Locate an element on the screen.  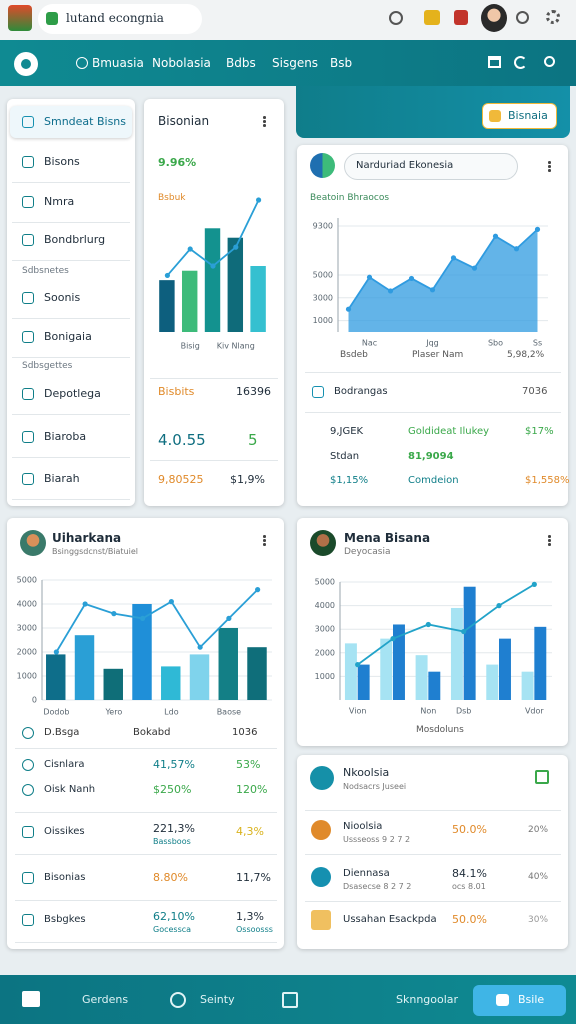
row-label: Ussahan Esackpda is located at coordinates (390, 919).